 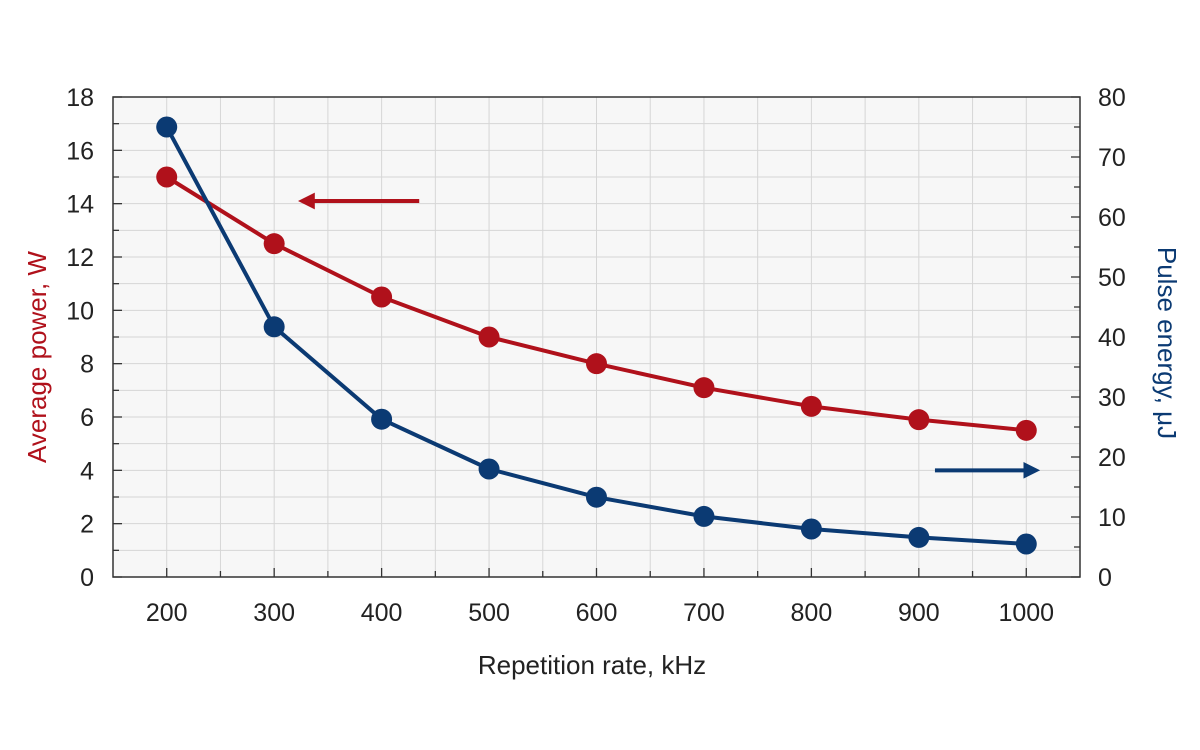 I want to click on y-left-tick-label: 8, so click(x=87, y=365).